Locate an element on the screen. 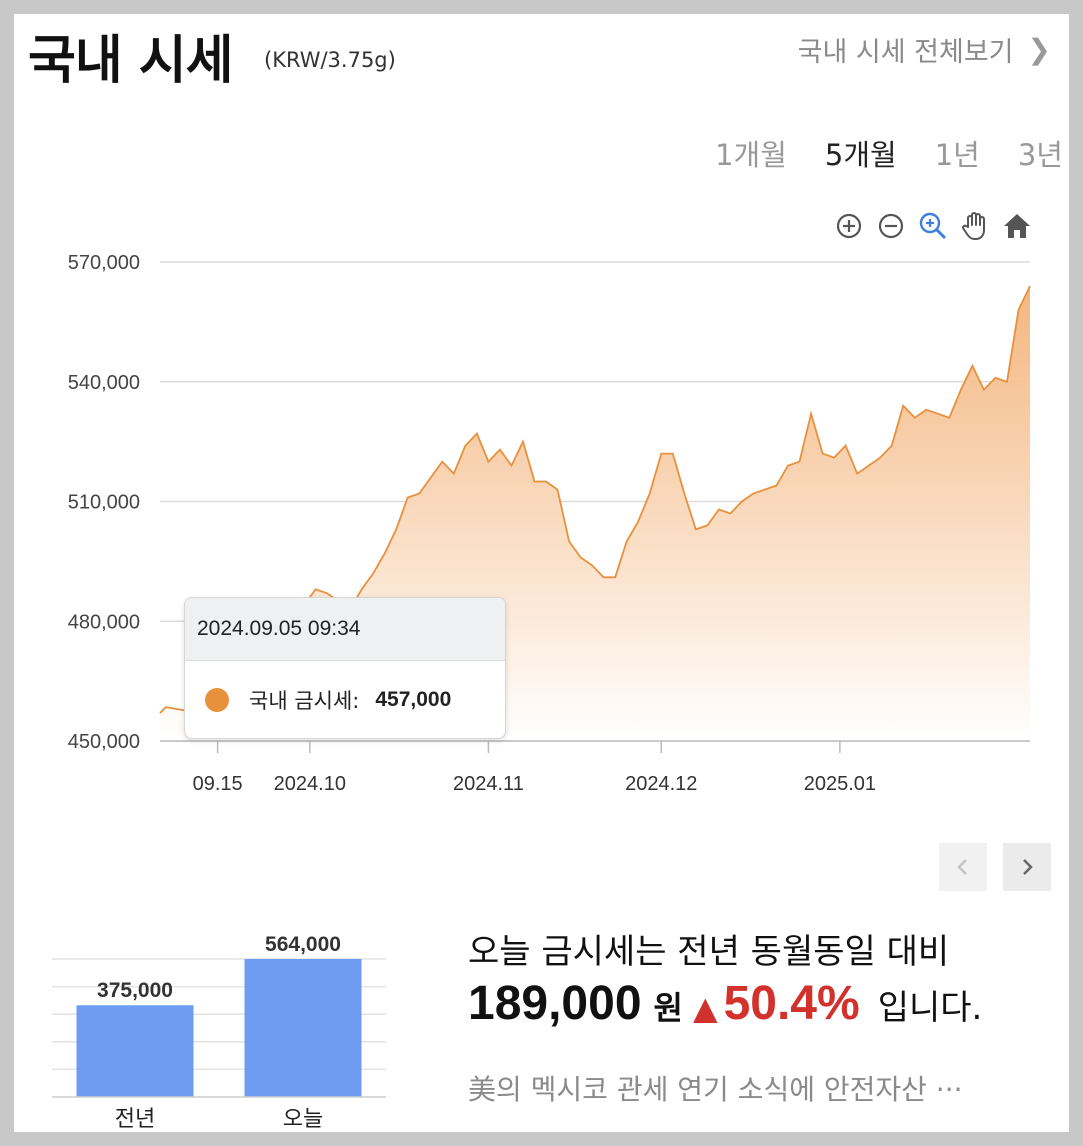 The width and height of the screenshot is (1083, 1146). zoom-out-icon is located at coordinates (891, 226).